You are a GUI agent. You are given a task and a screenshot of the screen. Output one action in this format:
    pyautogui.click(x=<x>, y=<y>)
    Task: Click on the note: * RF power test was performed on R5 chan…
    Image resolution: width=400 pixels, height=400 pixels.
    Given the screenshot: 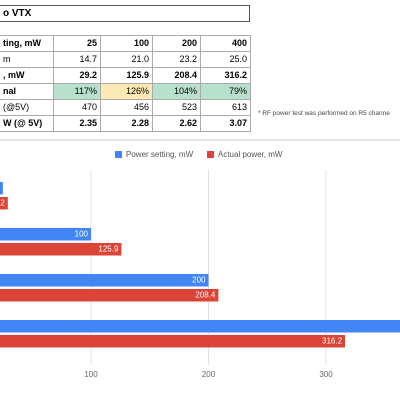 What is the action you would take?
    pyautogui.click(x=324, y=113)
    